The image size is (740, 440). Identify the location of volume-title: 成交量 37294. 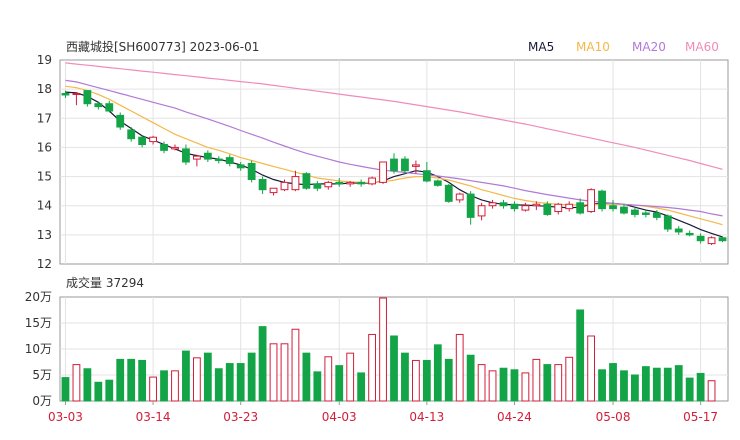
(105, 282).